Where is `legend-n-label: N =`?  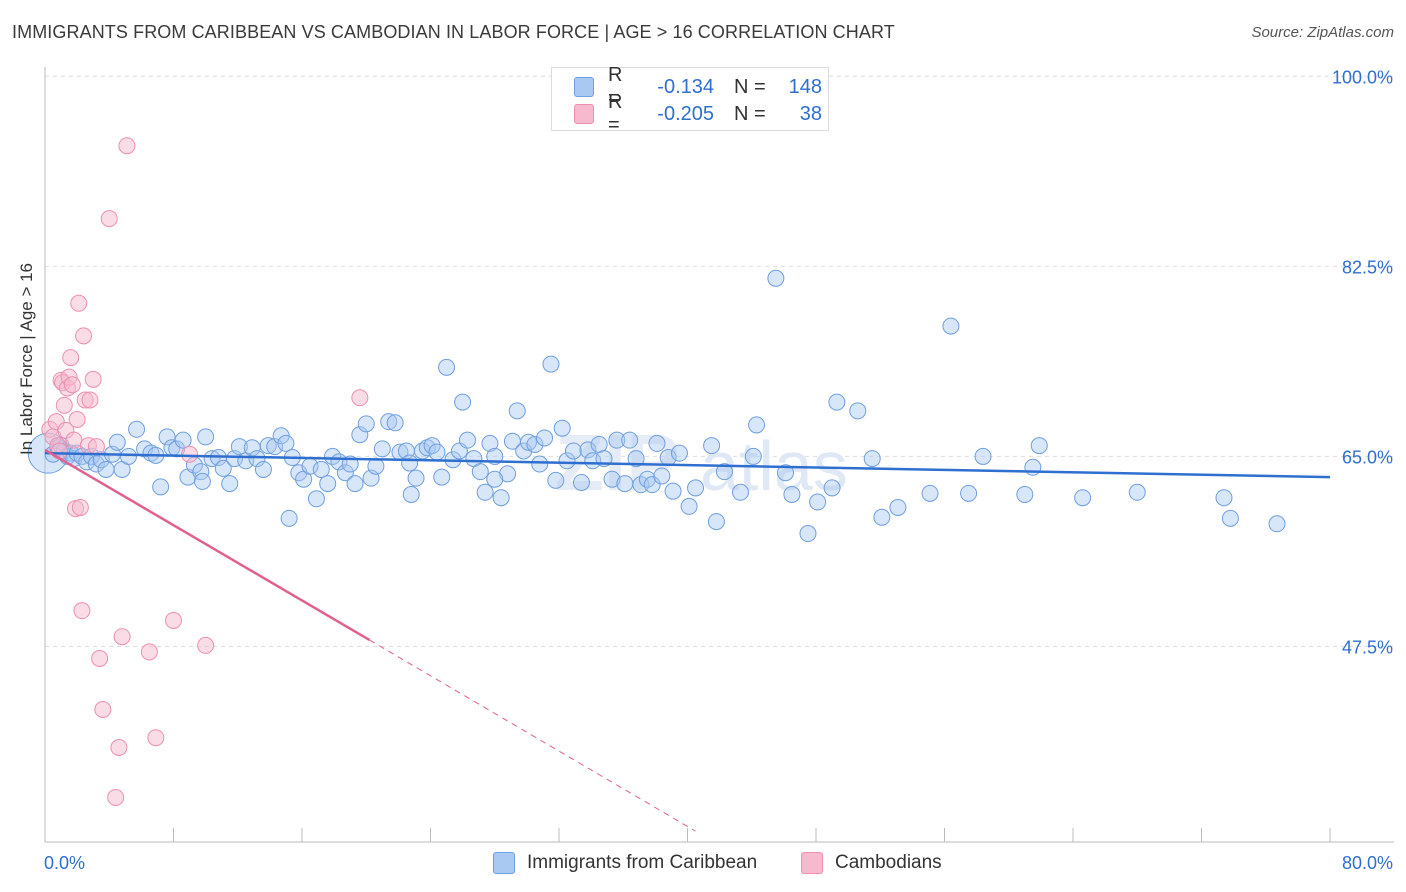
legend-n-label: N = is located at coordinates (750, 86).